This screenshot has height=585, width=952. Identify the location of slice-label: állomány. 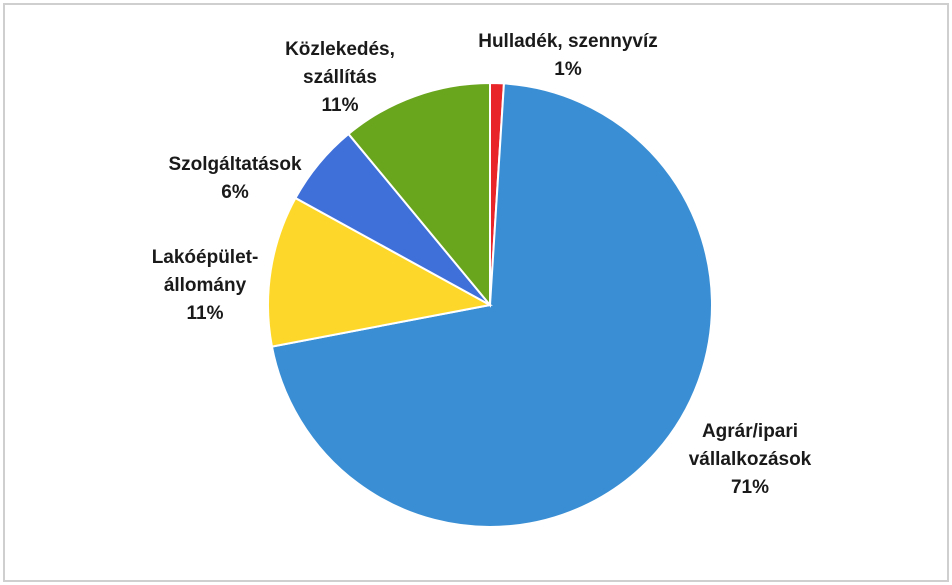
(205, 285).